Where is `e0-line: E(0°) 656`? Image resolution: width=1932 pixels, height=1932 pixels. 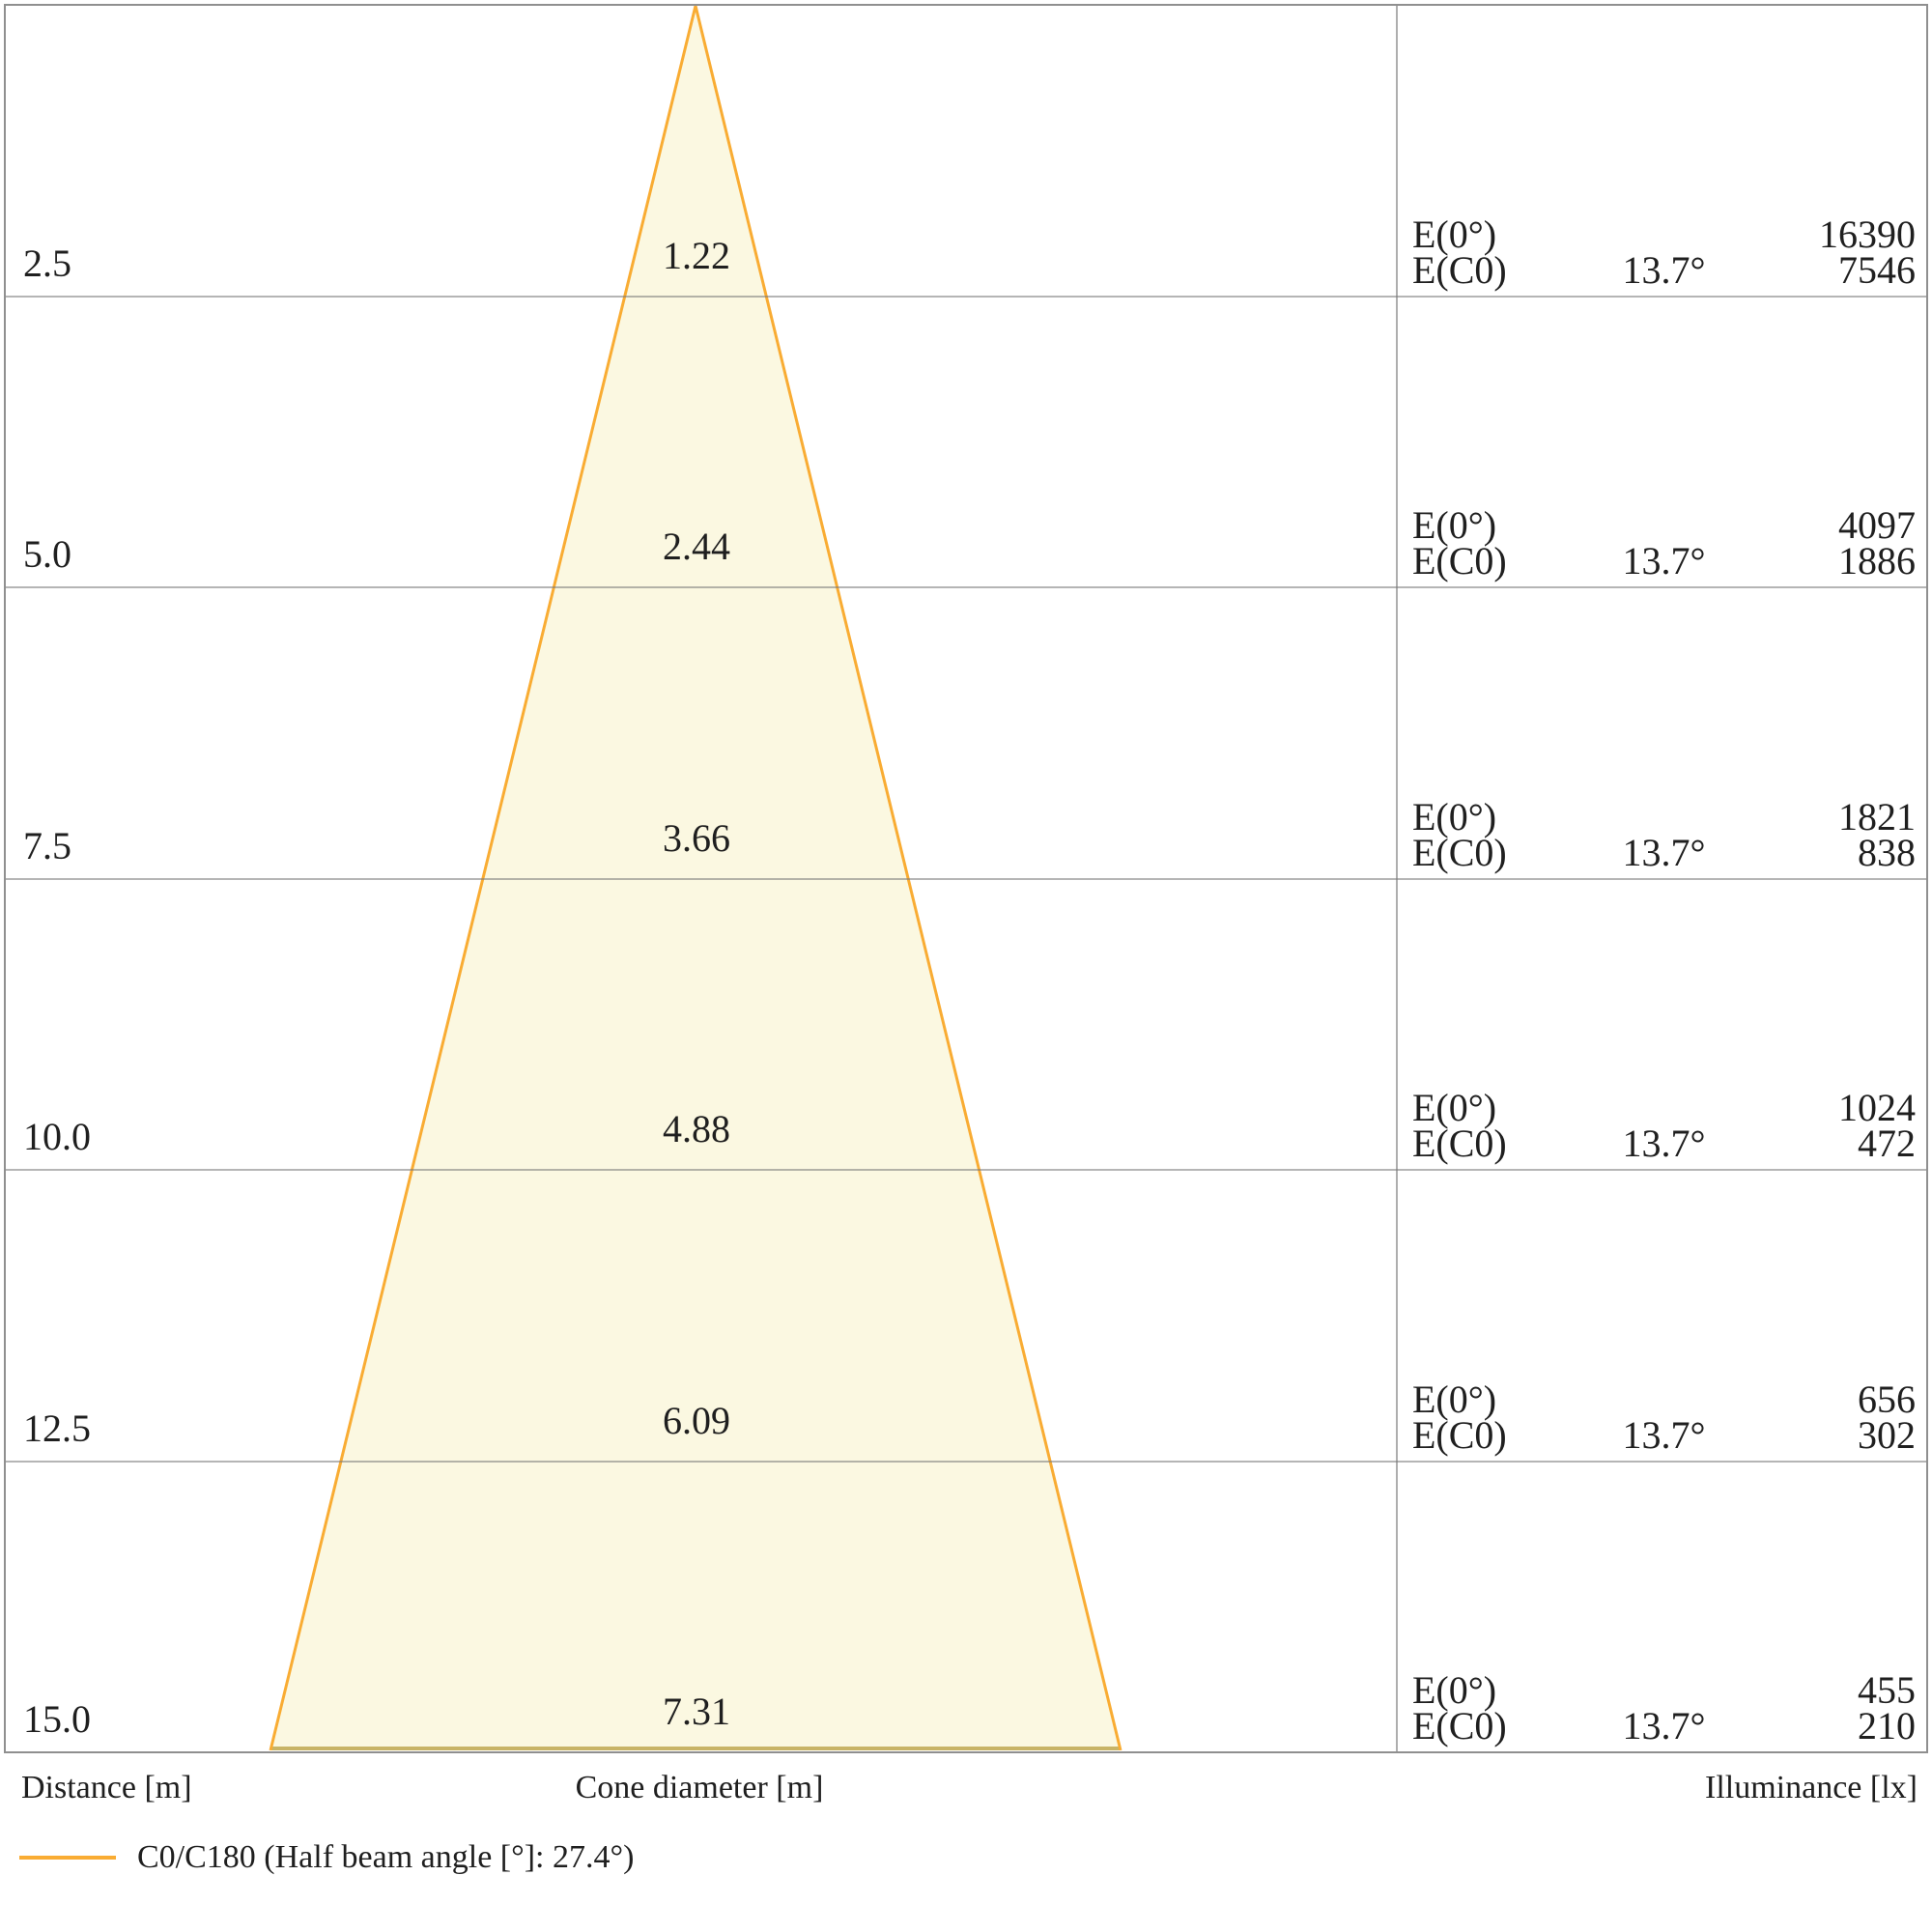 e0-line: E(0°) 656 is located at coordinates (1664, 1399).